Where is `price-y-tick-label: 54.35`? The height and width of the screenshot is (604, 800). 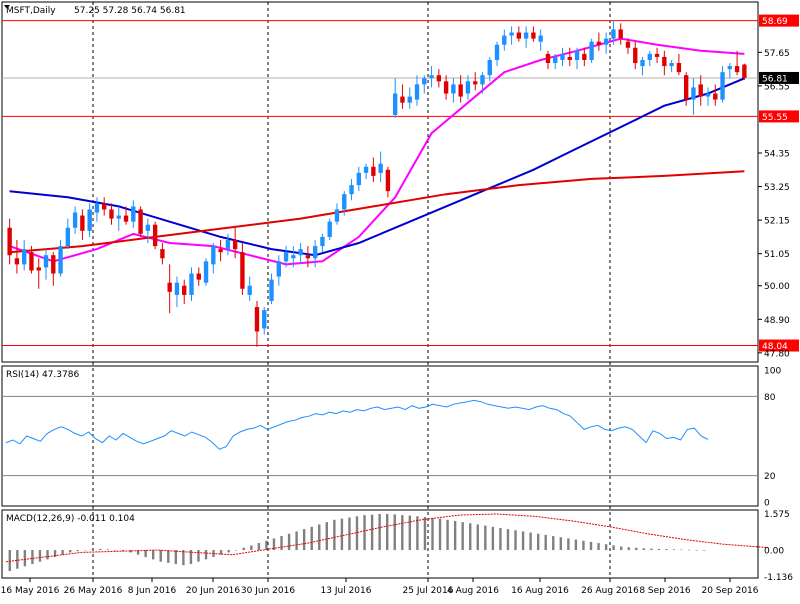
price-y-tick-label: 54.35 is located at coordinates (777, 155).